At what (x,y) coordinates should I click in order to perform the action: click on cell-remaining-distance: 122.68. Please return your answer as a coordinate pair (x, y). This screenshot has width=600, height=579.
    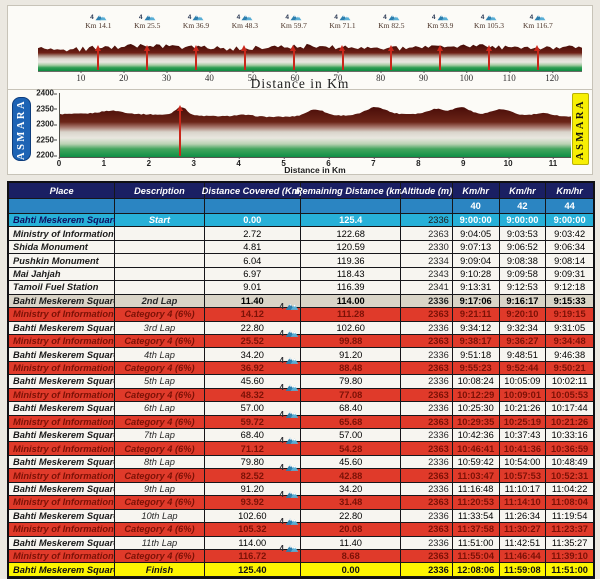
    Looking at the image, I should click on (351, 234).